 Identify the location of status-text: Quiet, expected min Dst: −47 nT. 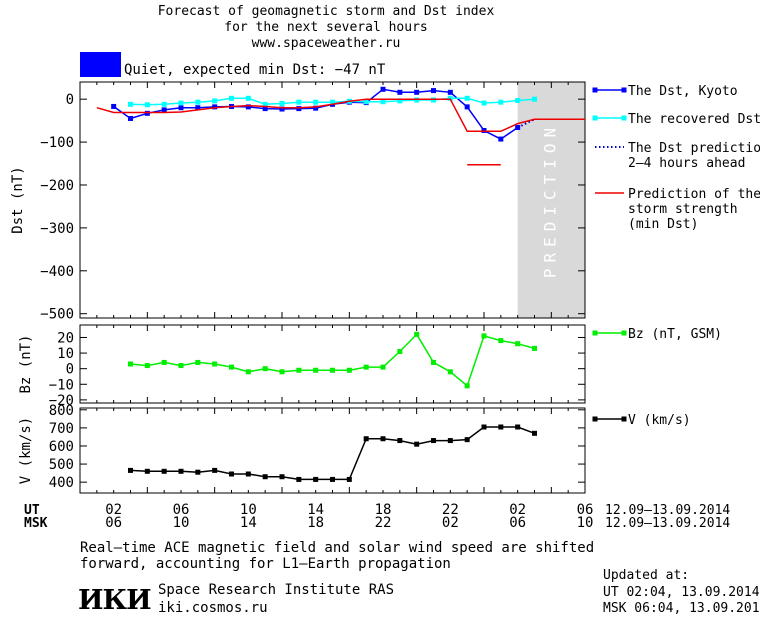
(255, 70).